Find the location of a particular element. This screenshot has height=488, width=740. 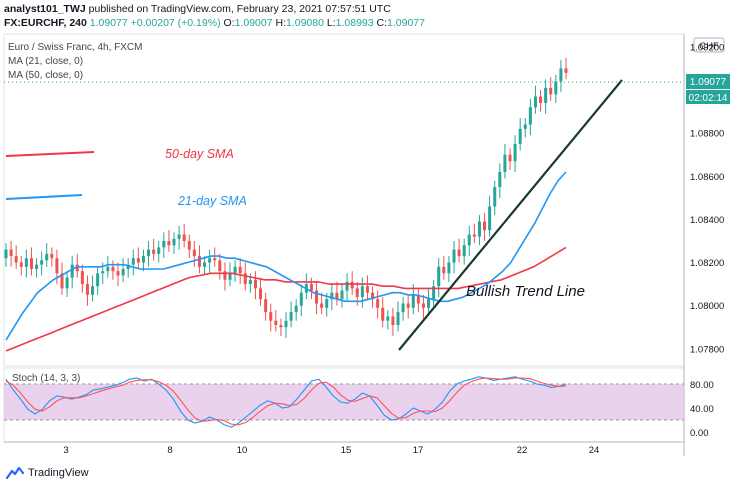

price-change: +0.00207 (+0.19%) is located at coordinates (175, 23).